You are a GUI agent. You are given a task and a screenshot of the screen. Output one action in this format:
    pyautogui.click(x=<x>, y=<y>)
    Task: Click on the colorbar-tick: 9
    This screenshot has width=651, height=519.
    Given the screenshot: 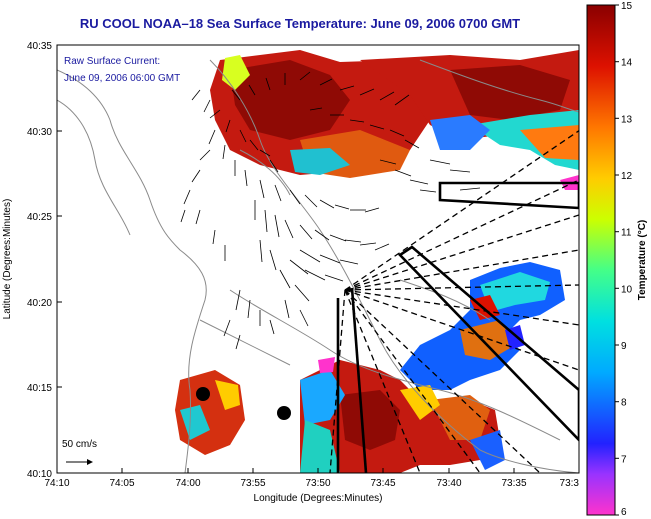 What is the action you would take?
    pyautogui.click(x=624, y=346)
    